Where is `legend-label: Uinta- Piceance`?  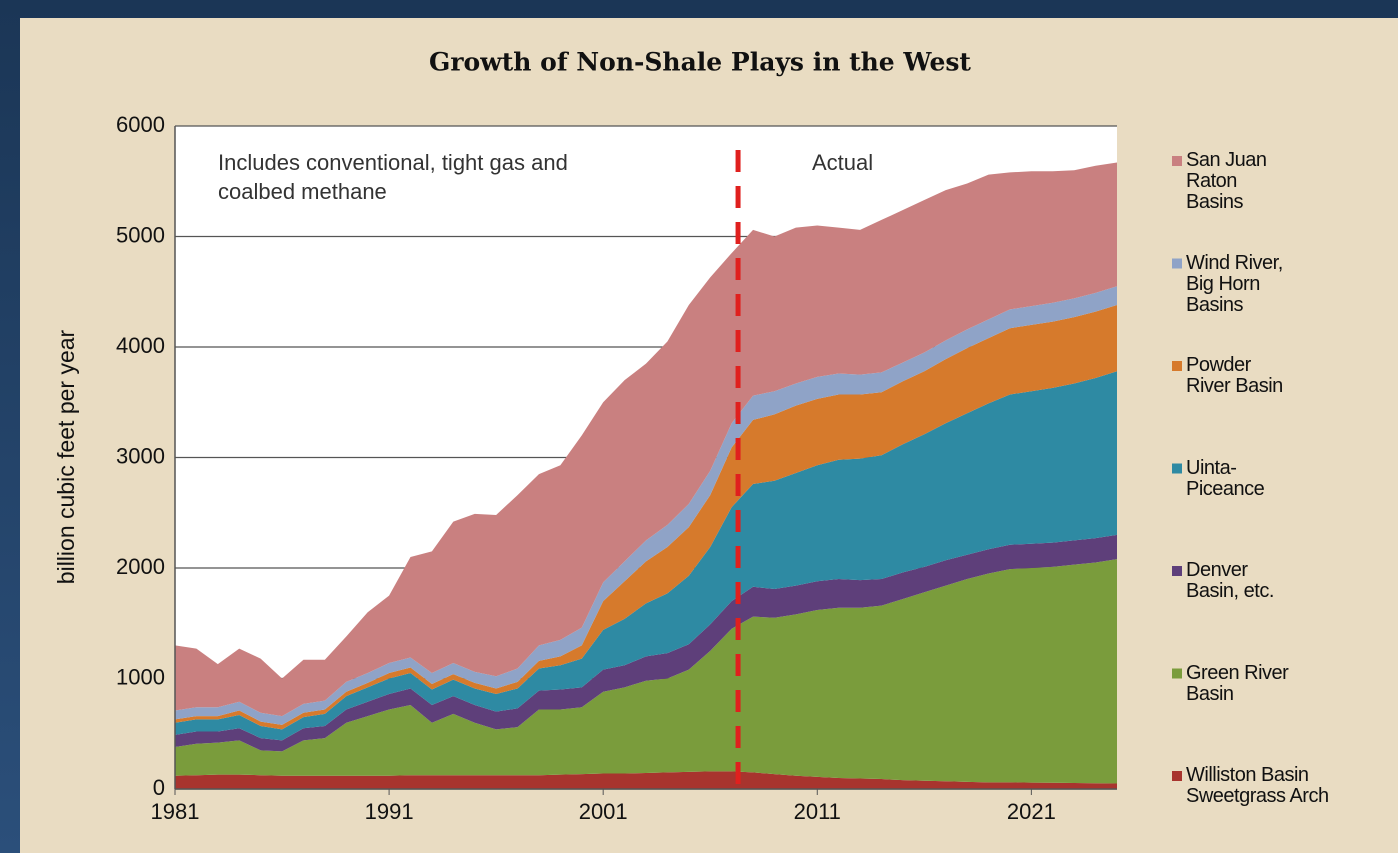
legend-label: Uinta- Piceance is located at coordinates (1225, 478).